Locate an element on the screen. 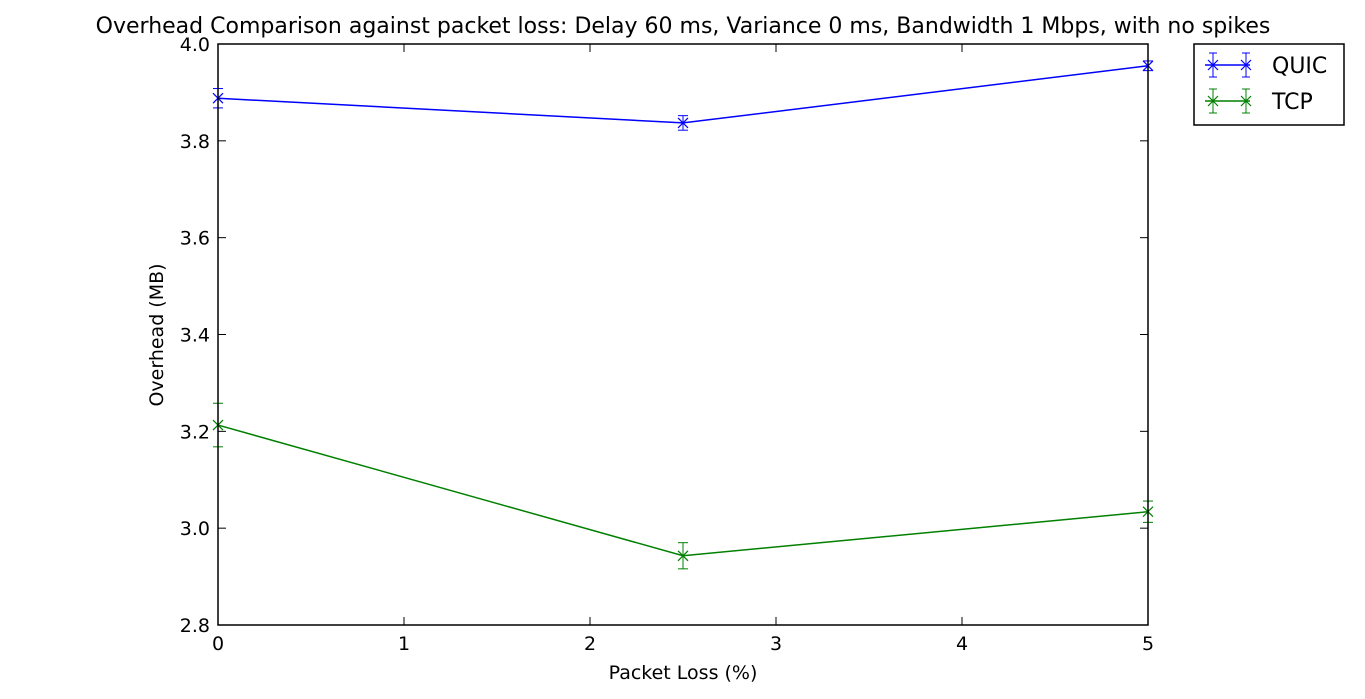 Image resolution: width=1365 pixels, height=699 pixels. x-tick-label: 3 is located at coordinates (776, 644).